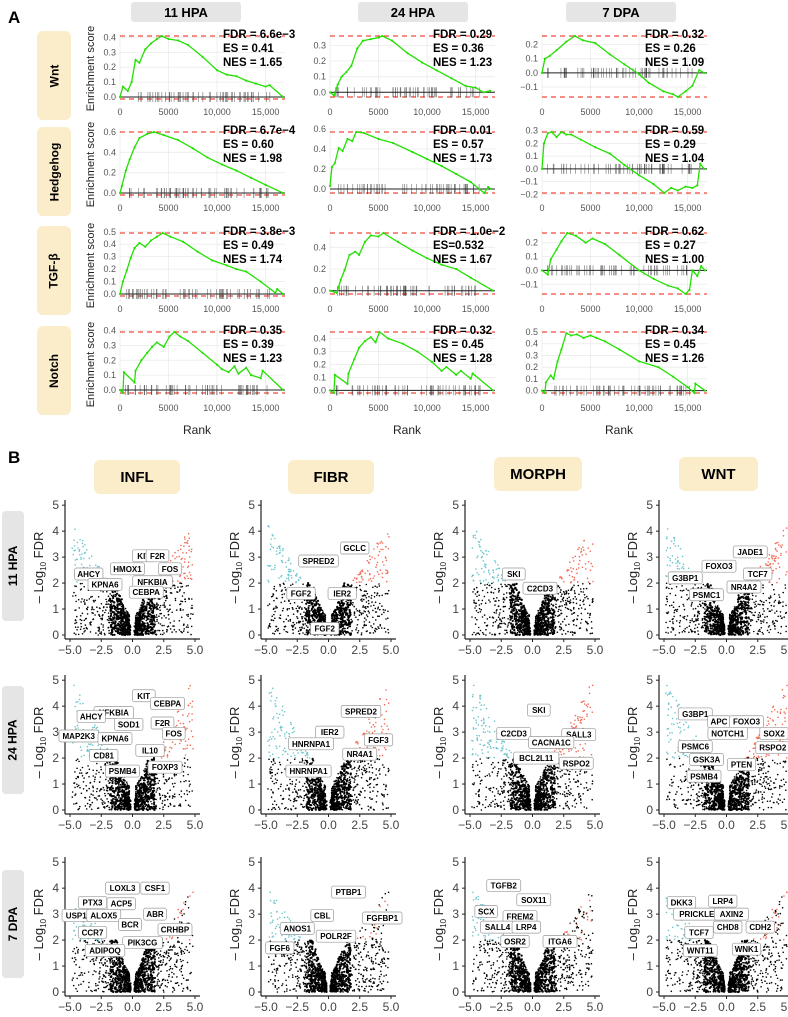 The height and width of the screenshot is (1017, 788). Describe the element at coordinates (301, 593) in the screenshot. I see `gene-label-text: FGF2` at that location.